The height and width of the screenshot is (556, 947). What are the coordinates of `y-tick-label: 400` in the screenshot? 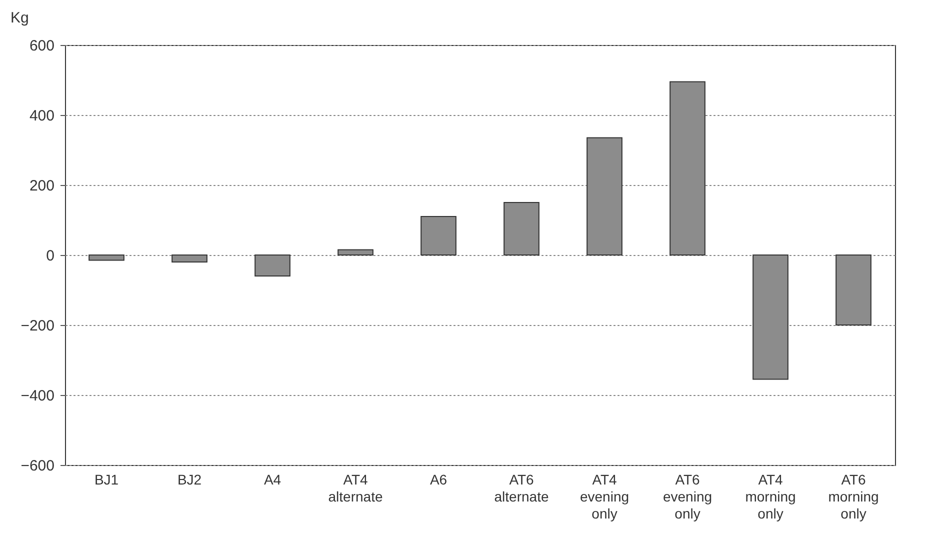 It's located at (41, 116).